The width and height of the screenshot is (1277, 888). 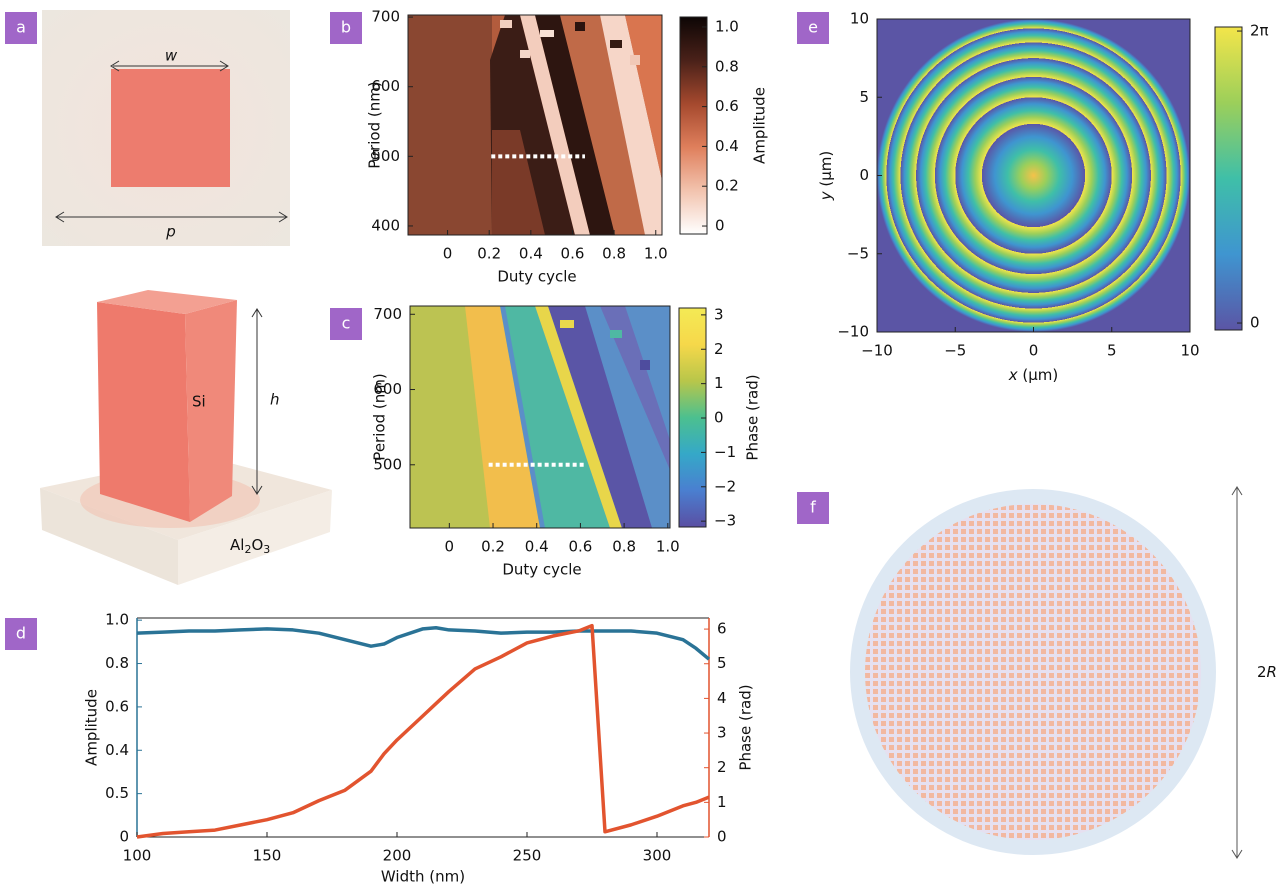 What do you see at coordinates (859, 19) in the screenshot?
I see `tick-label: 10` at bounding box center [859, 19].